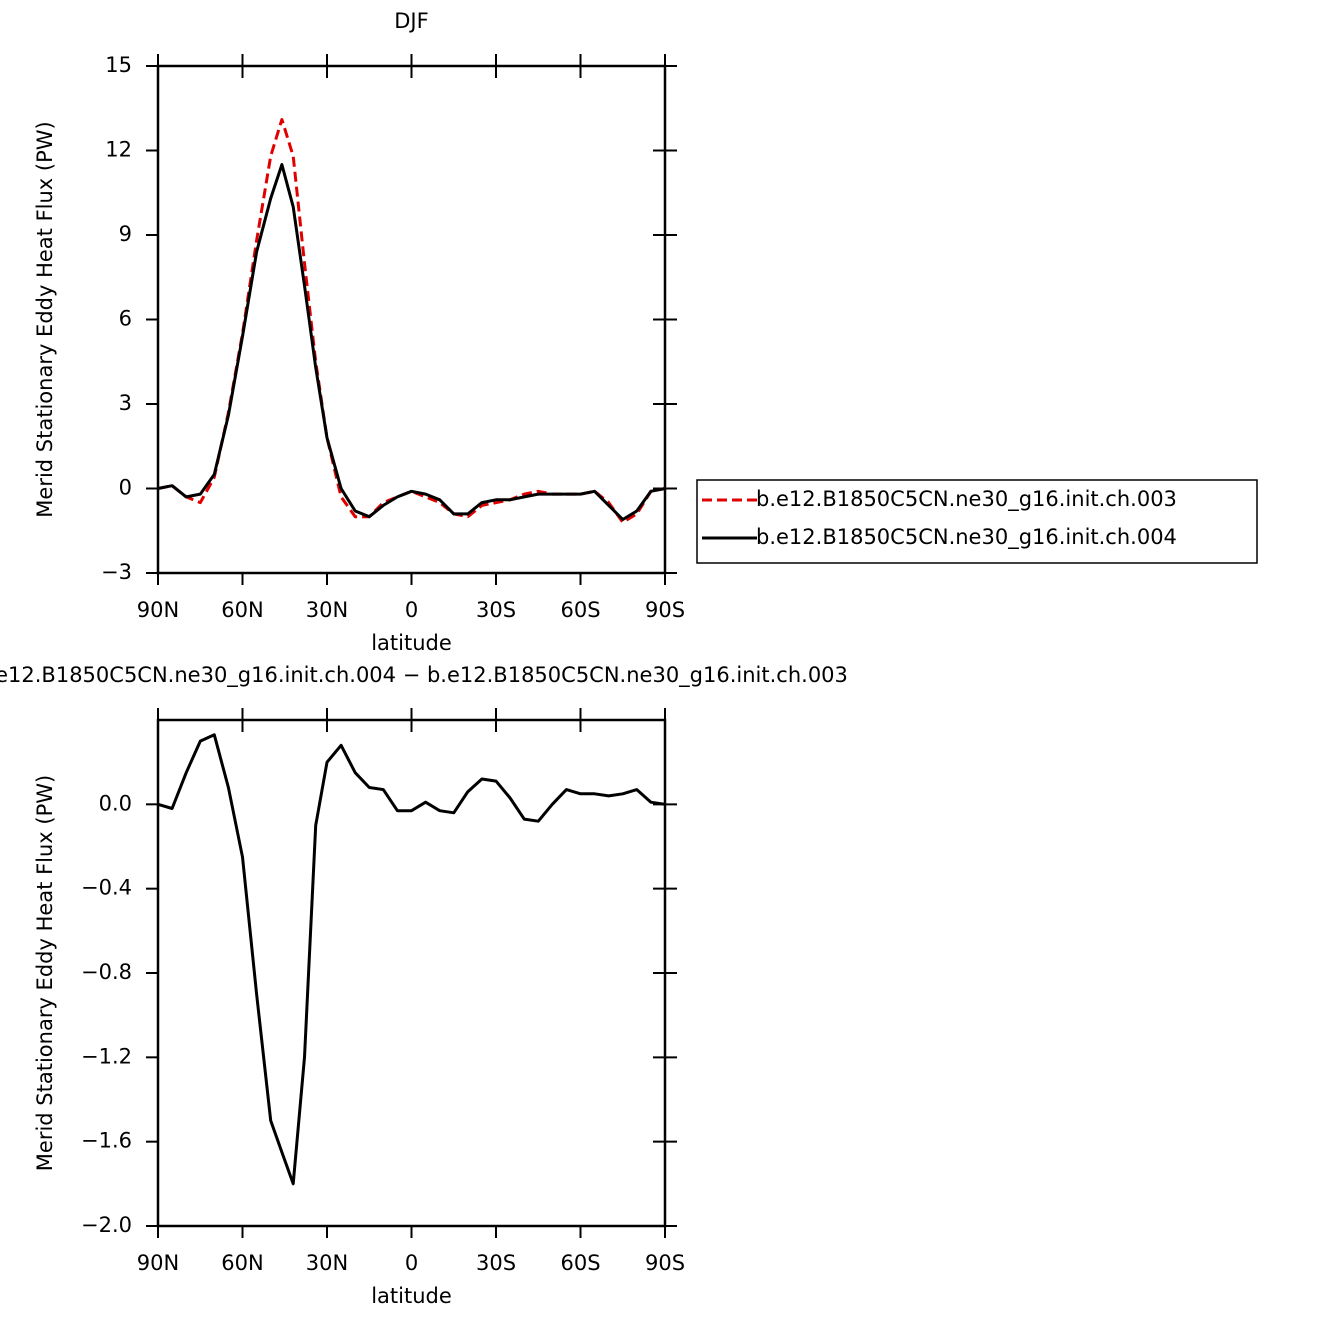 This screenshot has height=1319, width=1319. Describe the element at coordinates (125, 403) in the screenshot. I see `y-tick-label: 3` at that location.